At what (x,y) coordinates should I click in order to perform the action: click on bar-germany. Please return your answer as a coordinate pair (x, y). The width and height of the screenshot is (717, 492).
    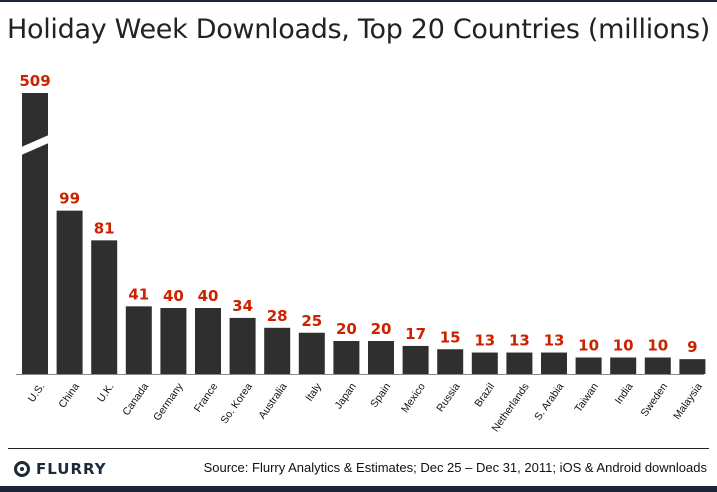
    Looking at the image, I should click on (173, 341).